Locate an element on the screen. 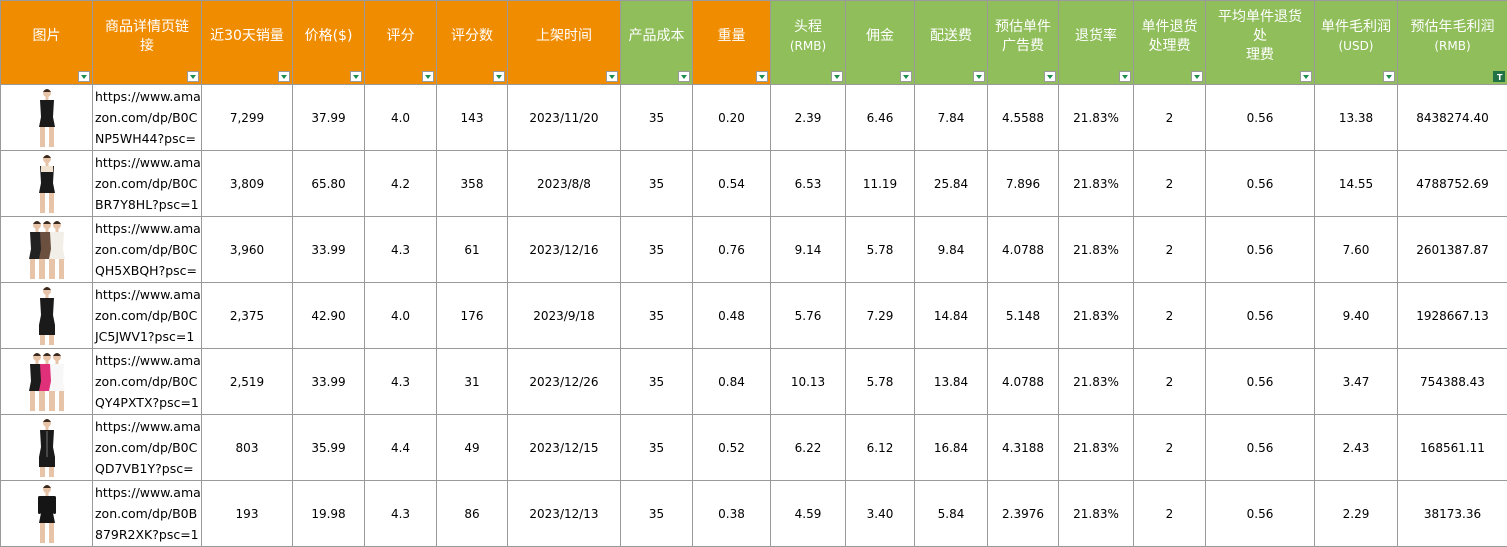 The image size is (1507, 547). commission-cell: 11.19 is located at coordinates (880, 183).